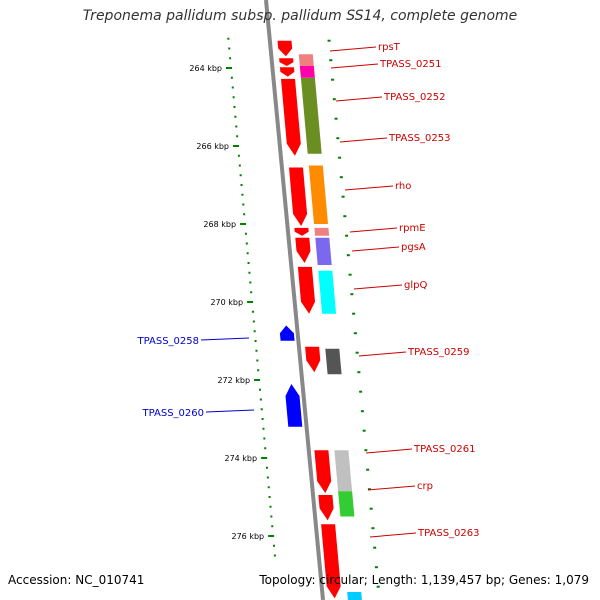 The image size is (600, 600). I want to click on gene-label: crp, so click(425, 486).